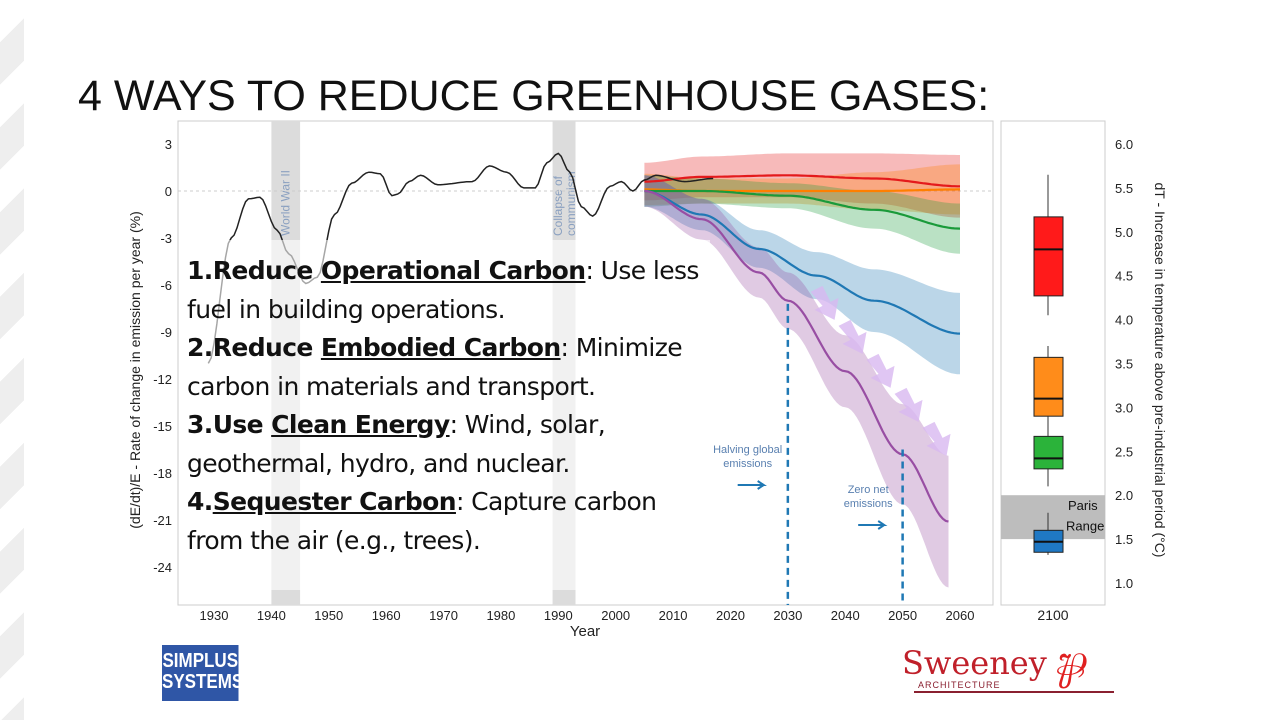  What do you see at coordinates (787, 615) in the screenshot?
I see `x-tick-label: 2030` at bounding box center [787, 615].